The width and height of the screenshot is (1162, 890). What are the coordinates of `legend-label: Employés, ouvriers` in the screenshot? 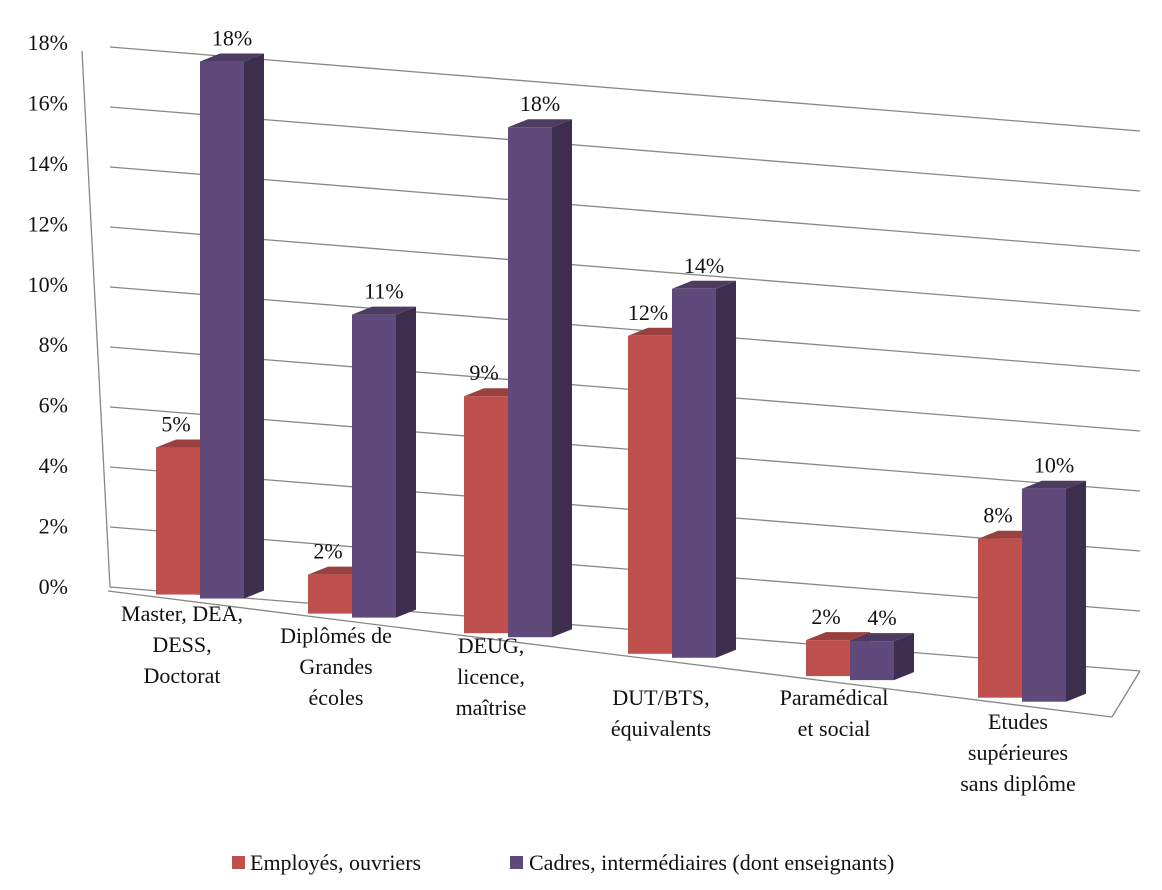 It's located at (335, 862).